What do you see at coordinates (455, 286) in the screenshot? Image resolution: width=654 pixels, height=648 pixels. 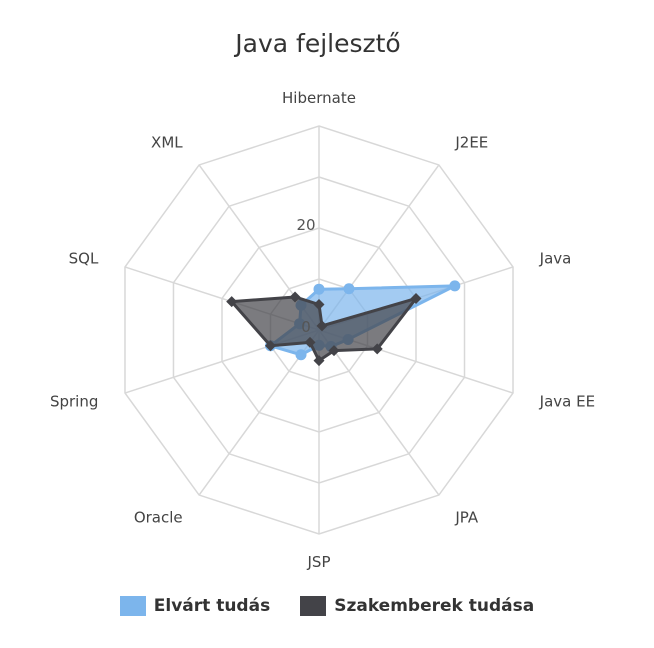 I see `point-elvart-tudas-java` at bounding box center [455, 286].